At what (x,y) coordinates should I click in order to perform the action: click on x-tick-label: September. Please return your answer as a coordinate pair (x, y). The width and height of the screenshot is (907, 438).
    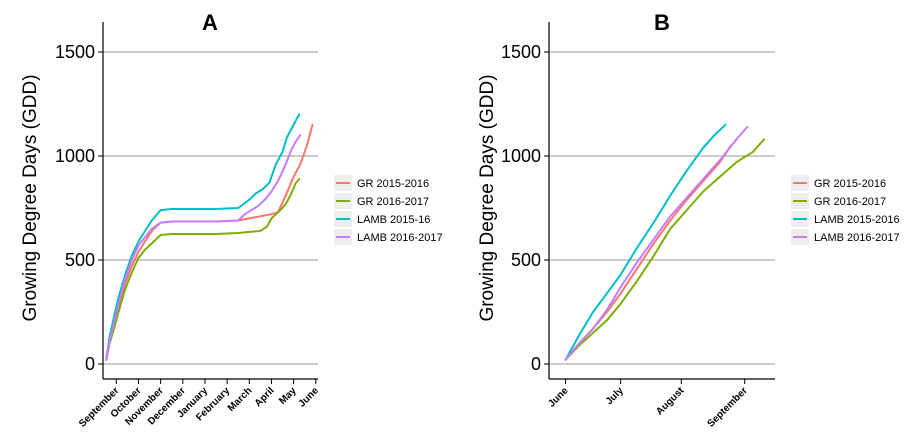
    Looking at the image, I should click on (727, 407).